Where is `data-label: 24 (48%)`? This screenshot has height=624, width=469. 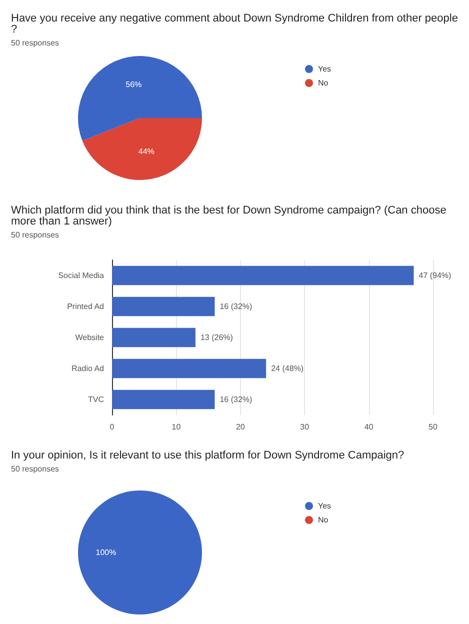
data-label: 24 (48%) is located at coordinates (287, 368).